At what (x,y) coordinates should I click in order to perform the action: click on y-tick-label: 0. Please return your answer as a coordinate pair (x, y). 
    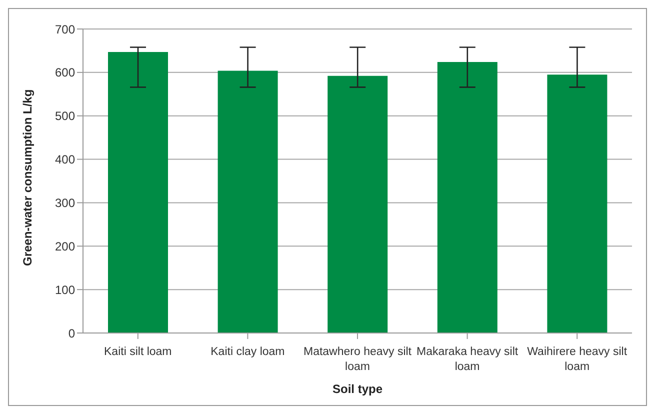
    Looking at the image, I should click on (72, 333).